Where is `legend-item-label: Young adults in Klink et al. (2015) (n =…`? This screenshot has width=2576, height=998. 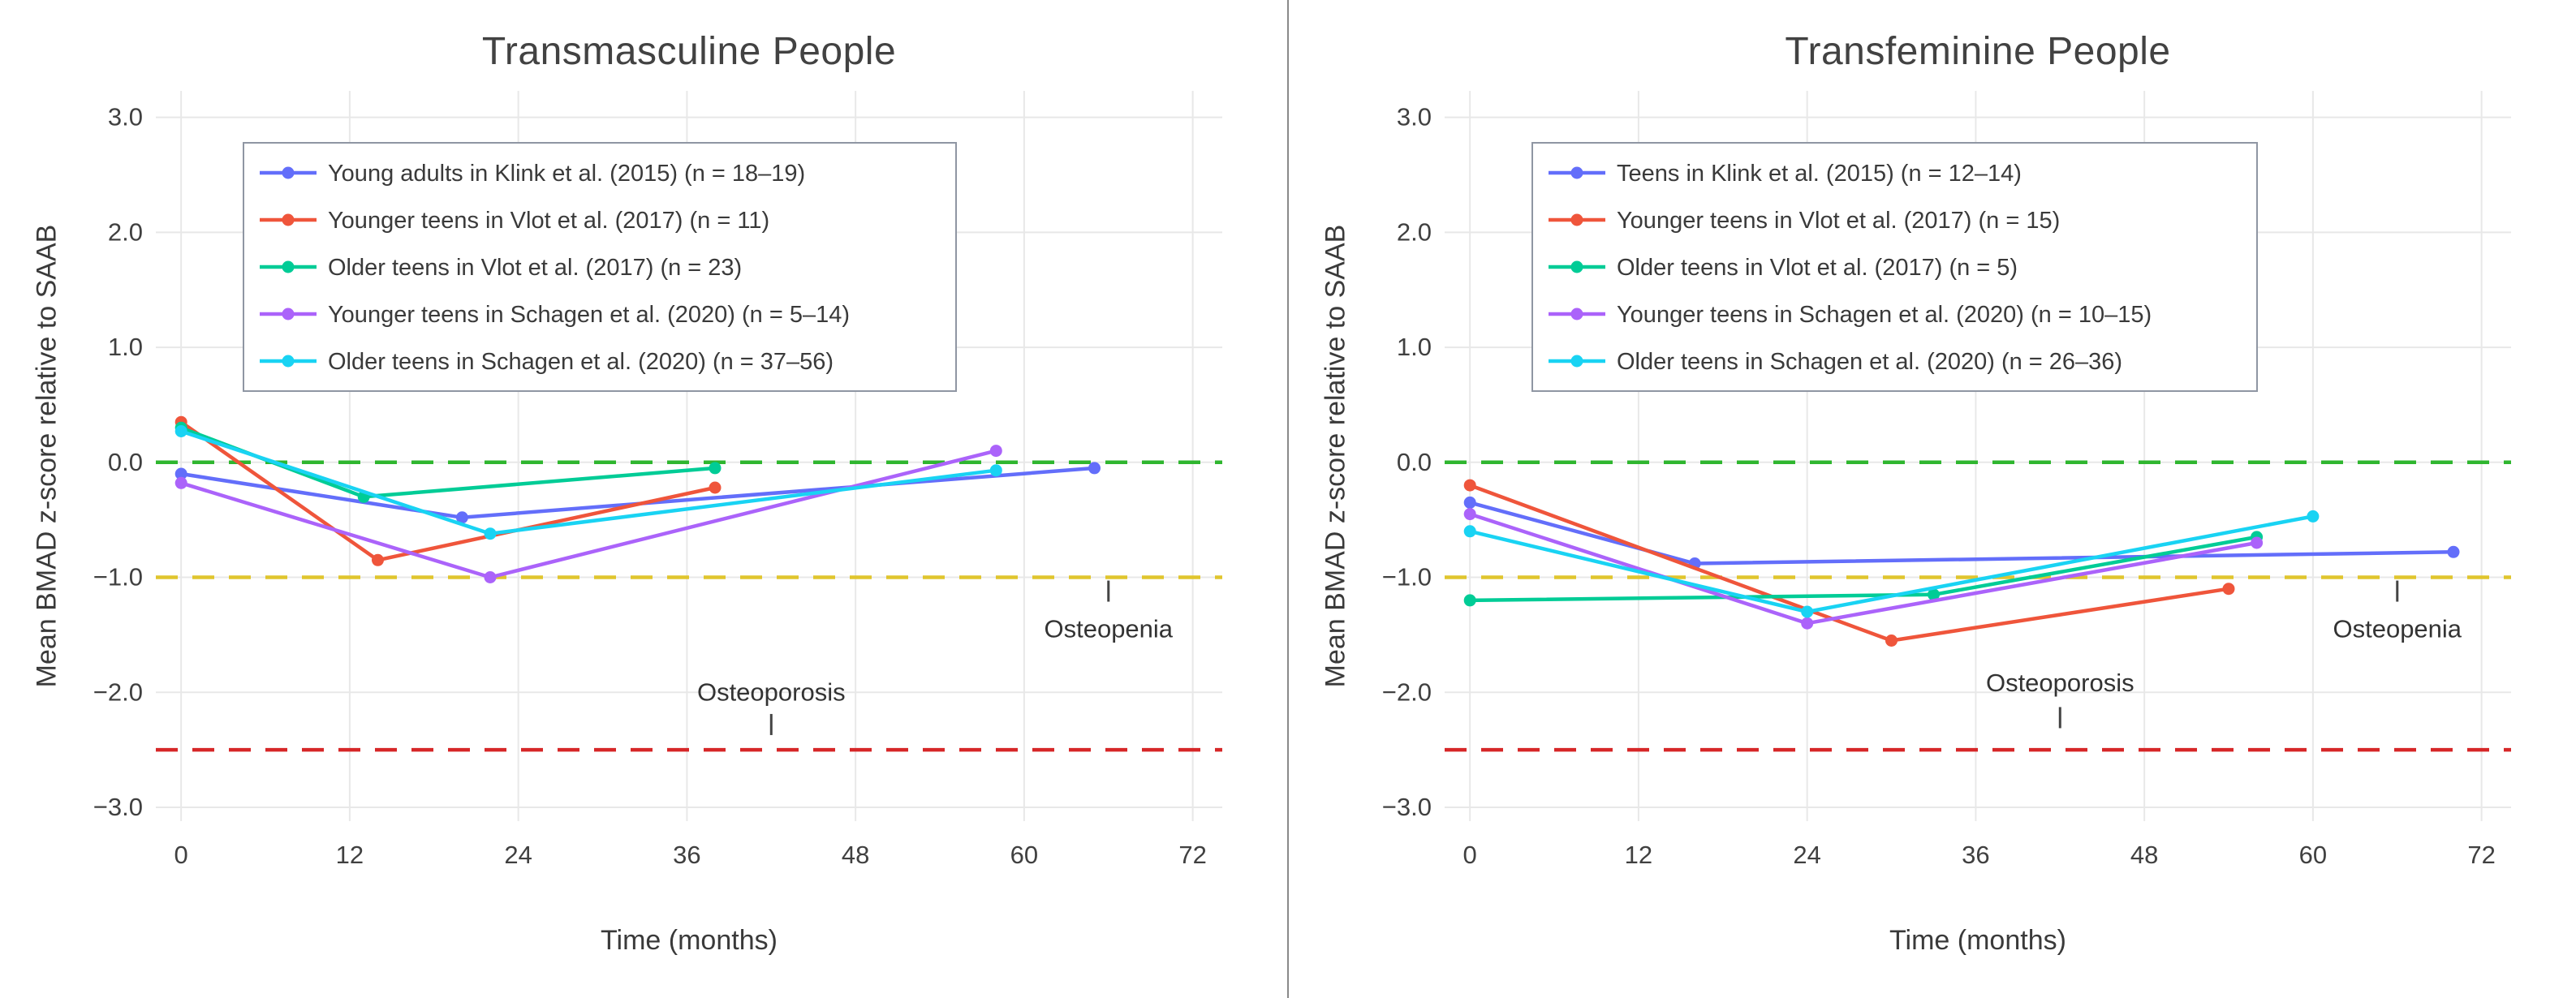
legend-item-label: Young adults in Klink et al. (2015) (n =… is located at coordinates (566, 174).